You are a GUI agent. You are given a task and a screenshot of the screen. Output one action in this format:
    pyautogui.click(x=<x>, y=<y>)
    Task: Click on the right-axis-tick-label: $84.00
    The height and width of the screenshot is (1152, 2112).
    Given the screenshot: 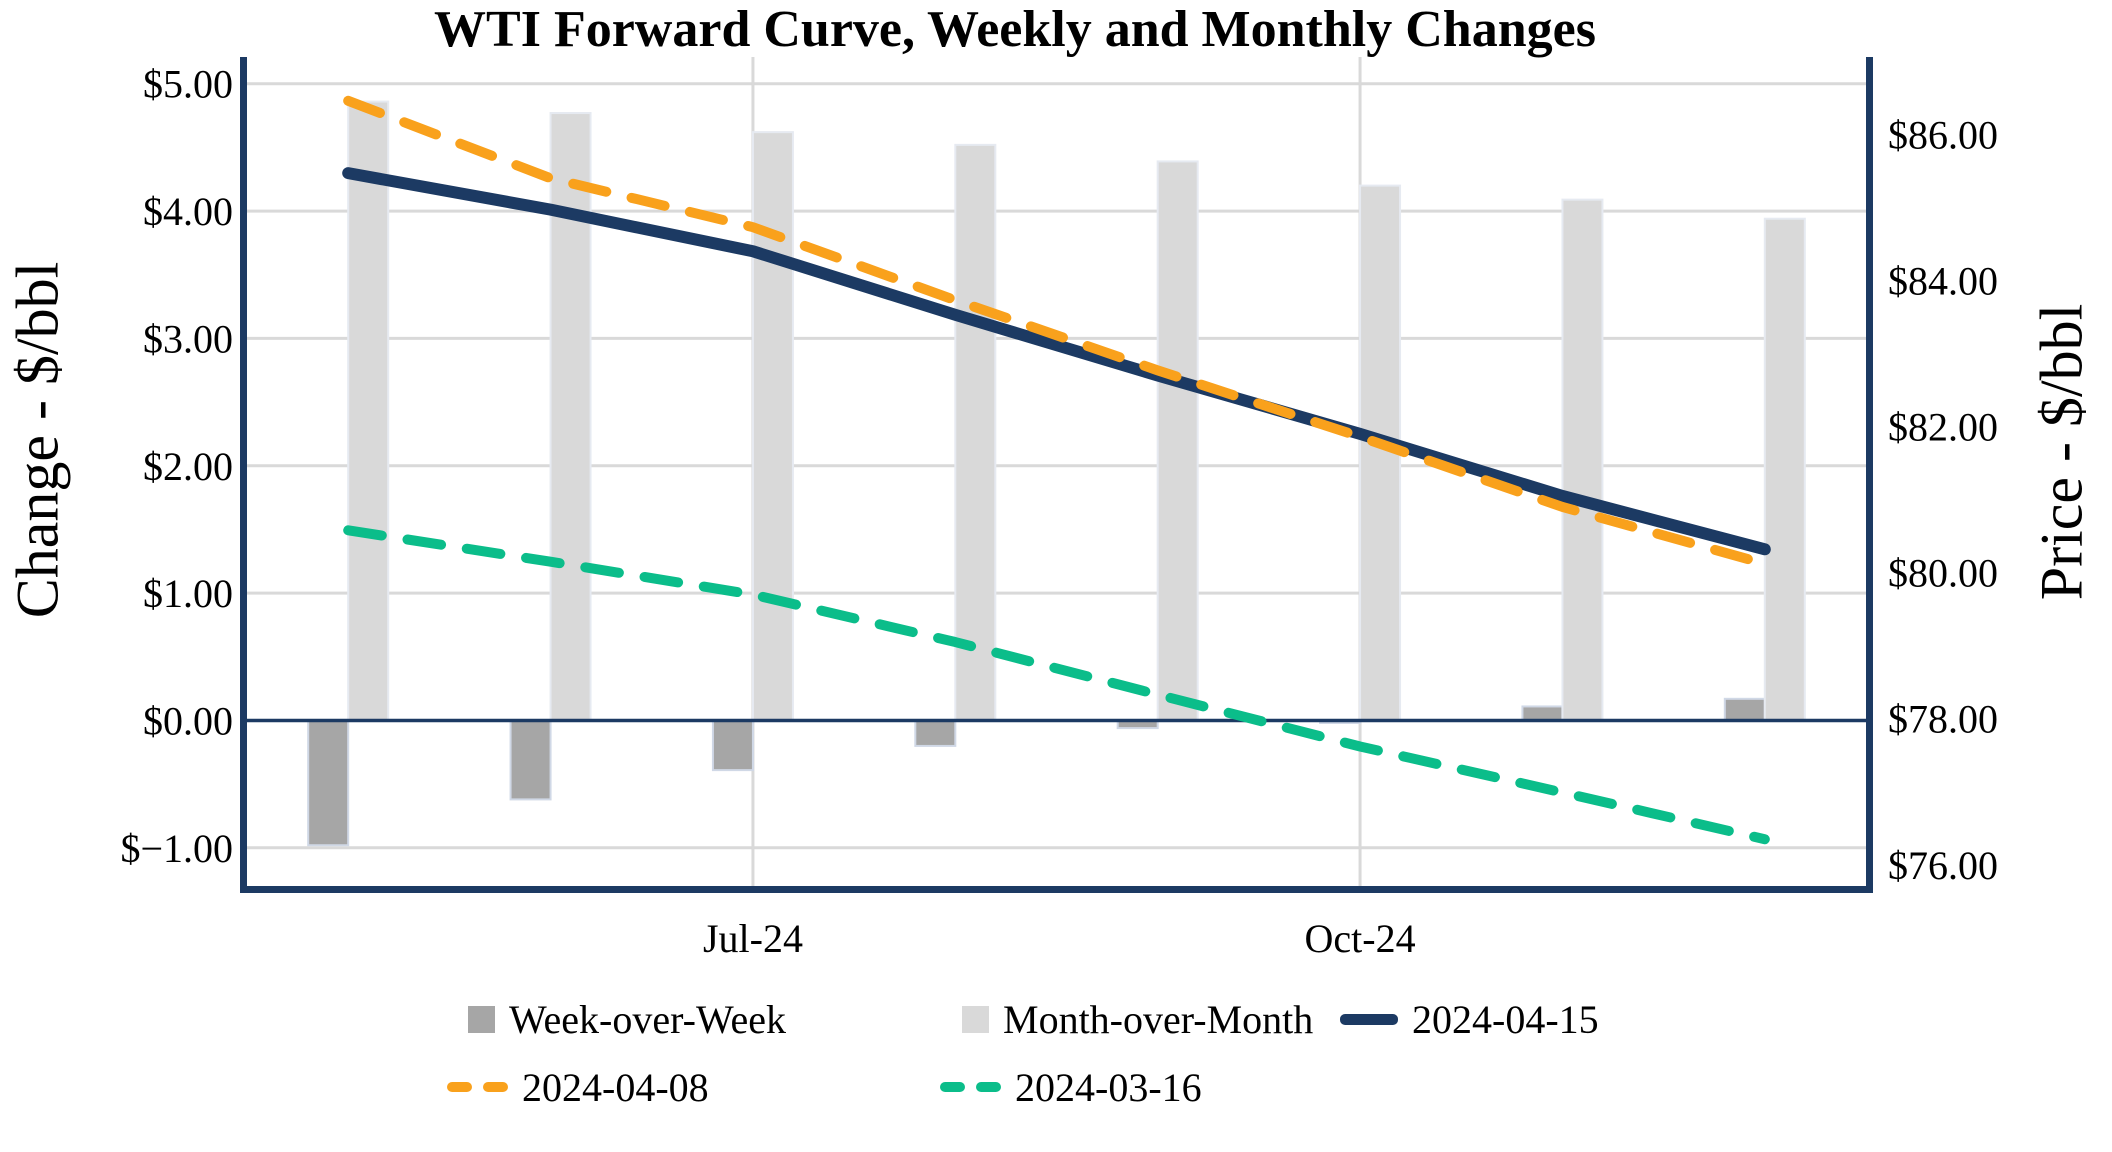 What is the action you would take?
    pyautogui.click(x=1943, y=281)
    